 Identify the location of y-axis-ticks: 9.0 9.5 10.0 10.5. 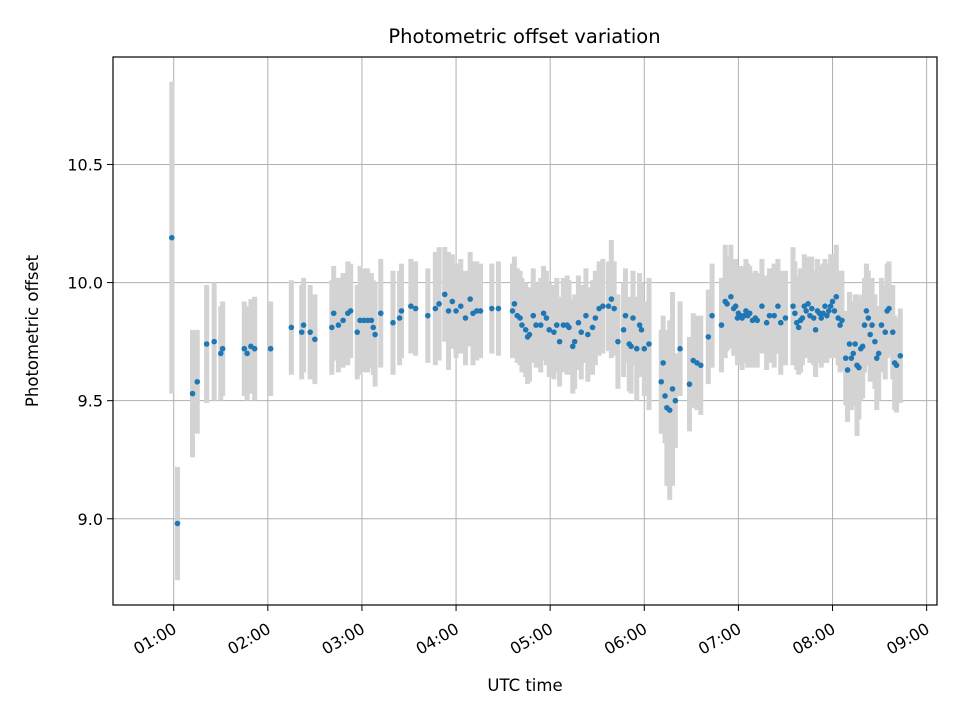
(90, 342).